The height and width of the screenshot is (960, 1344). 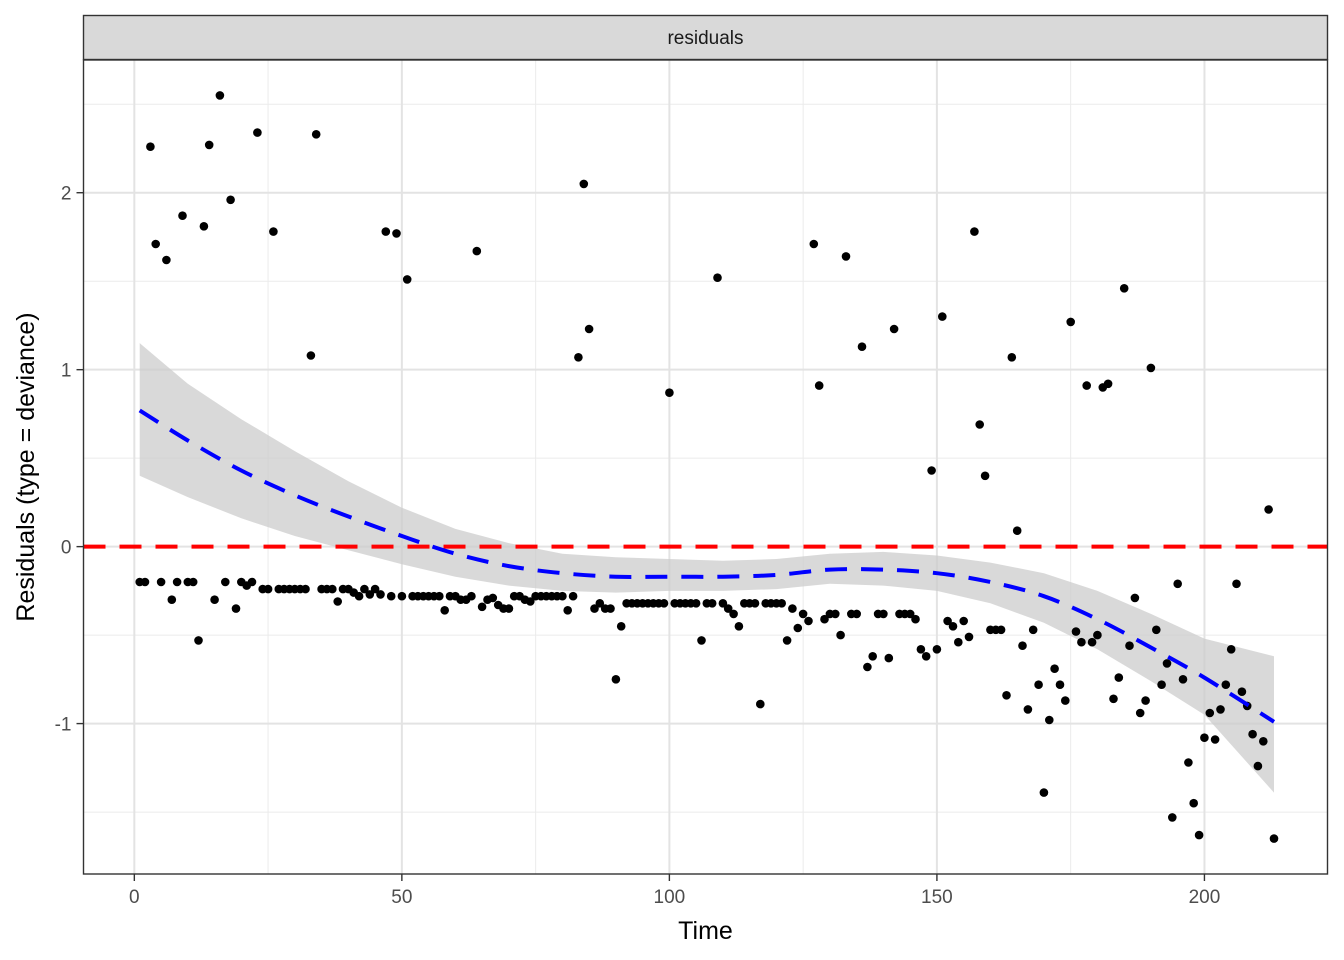 What do you see at coordinates (670, 897) in the screenshot?
I see `x-tick-label: 100` at bounding box center [670, 897].